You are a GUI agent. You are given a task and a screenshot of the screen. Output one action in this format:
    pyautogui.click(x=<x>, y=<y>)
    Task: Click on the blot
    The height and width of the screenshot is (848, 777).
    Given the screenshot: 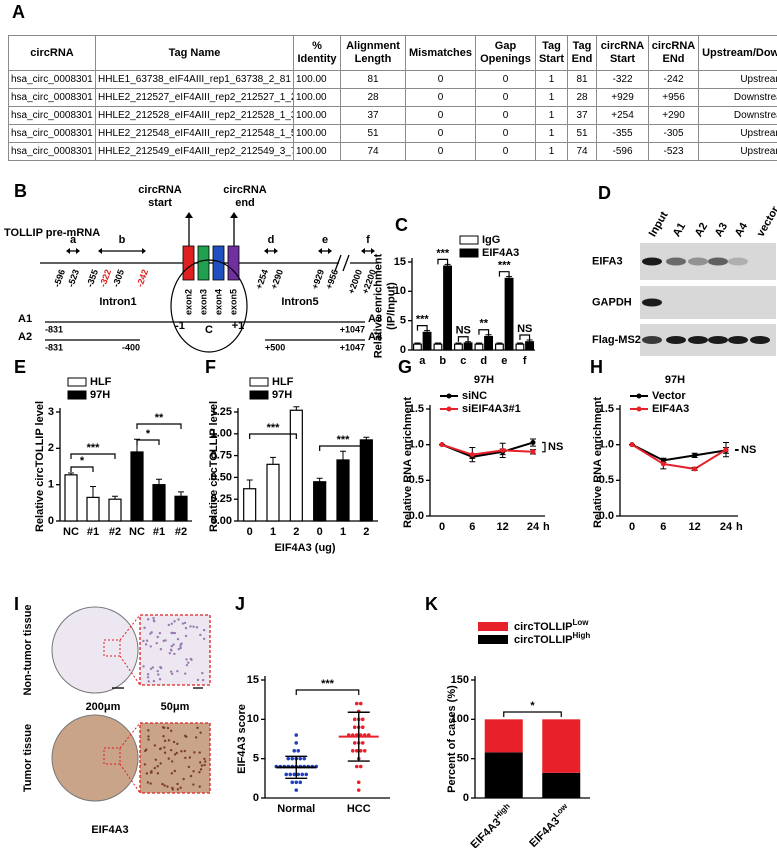 What is the action you would take?
    pyautogui.click(x=708, y=302)
    